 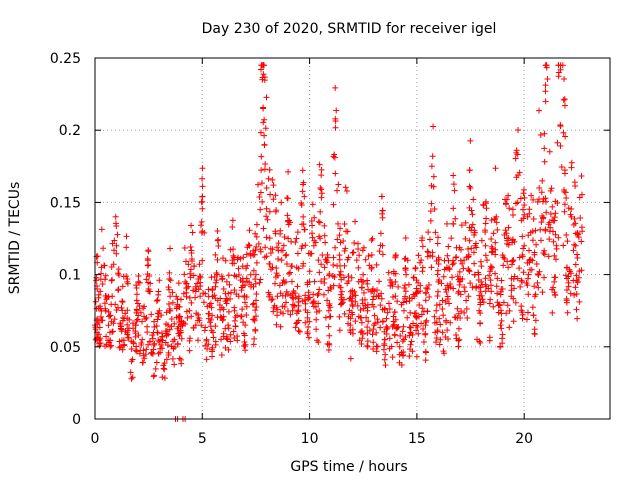 What do you see at coordinates (15, 238) in the screenshot?
I see `y-axis-label: SRMTID / TECUs` at bounding box center [15, 238].